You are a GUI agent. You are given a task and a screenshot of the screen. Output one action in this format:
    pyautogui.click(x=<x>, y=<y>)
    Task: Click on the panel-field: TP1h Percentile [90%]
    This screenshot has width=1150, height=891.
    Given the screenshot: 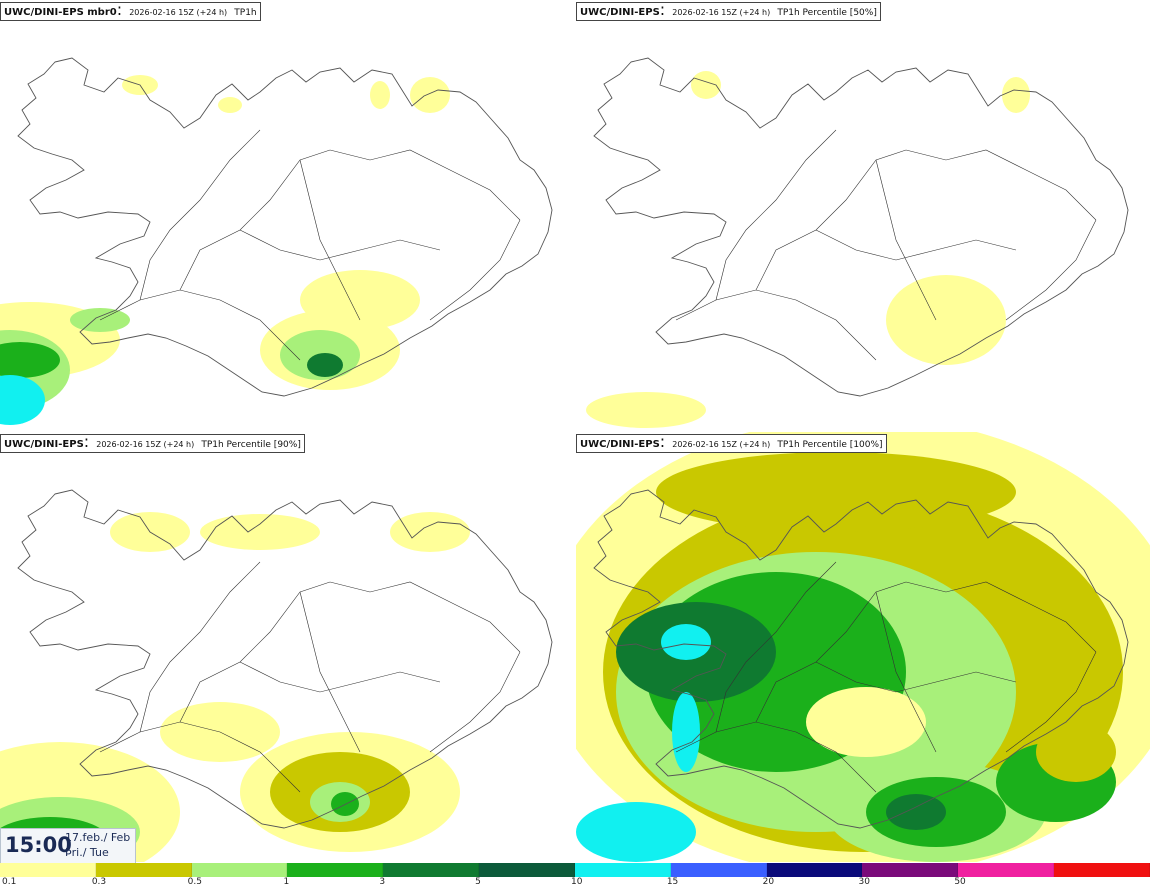 What is the action you would take?
    pyautogui.click(x=251, y=445)
    